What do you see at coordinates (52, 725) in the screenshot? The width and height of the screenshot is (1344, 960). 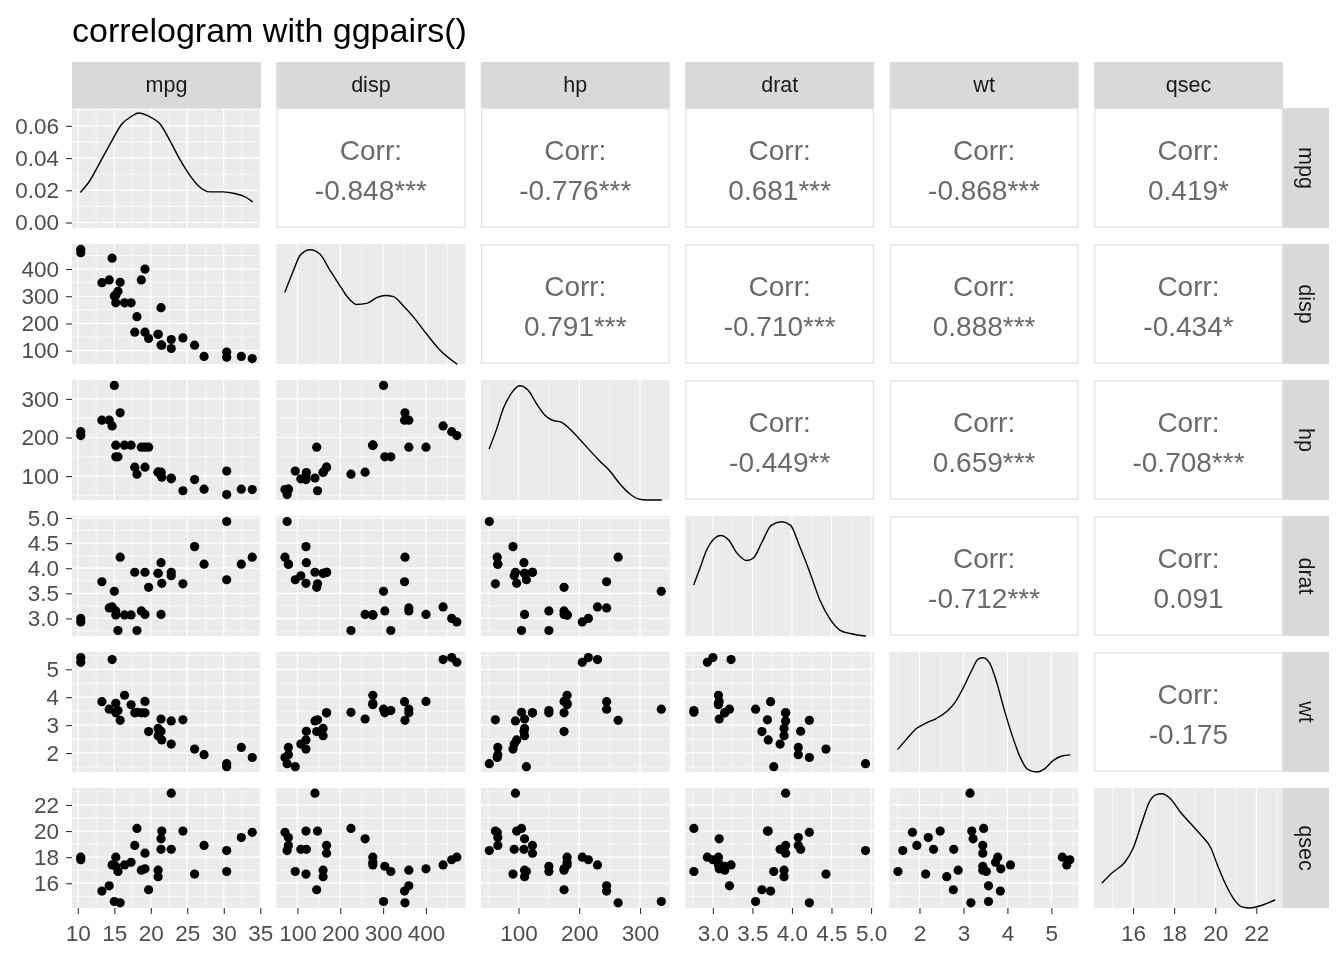 I see `y-tick-label: 3` at bounding box center [52, 725].